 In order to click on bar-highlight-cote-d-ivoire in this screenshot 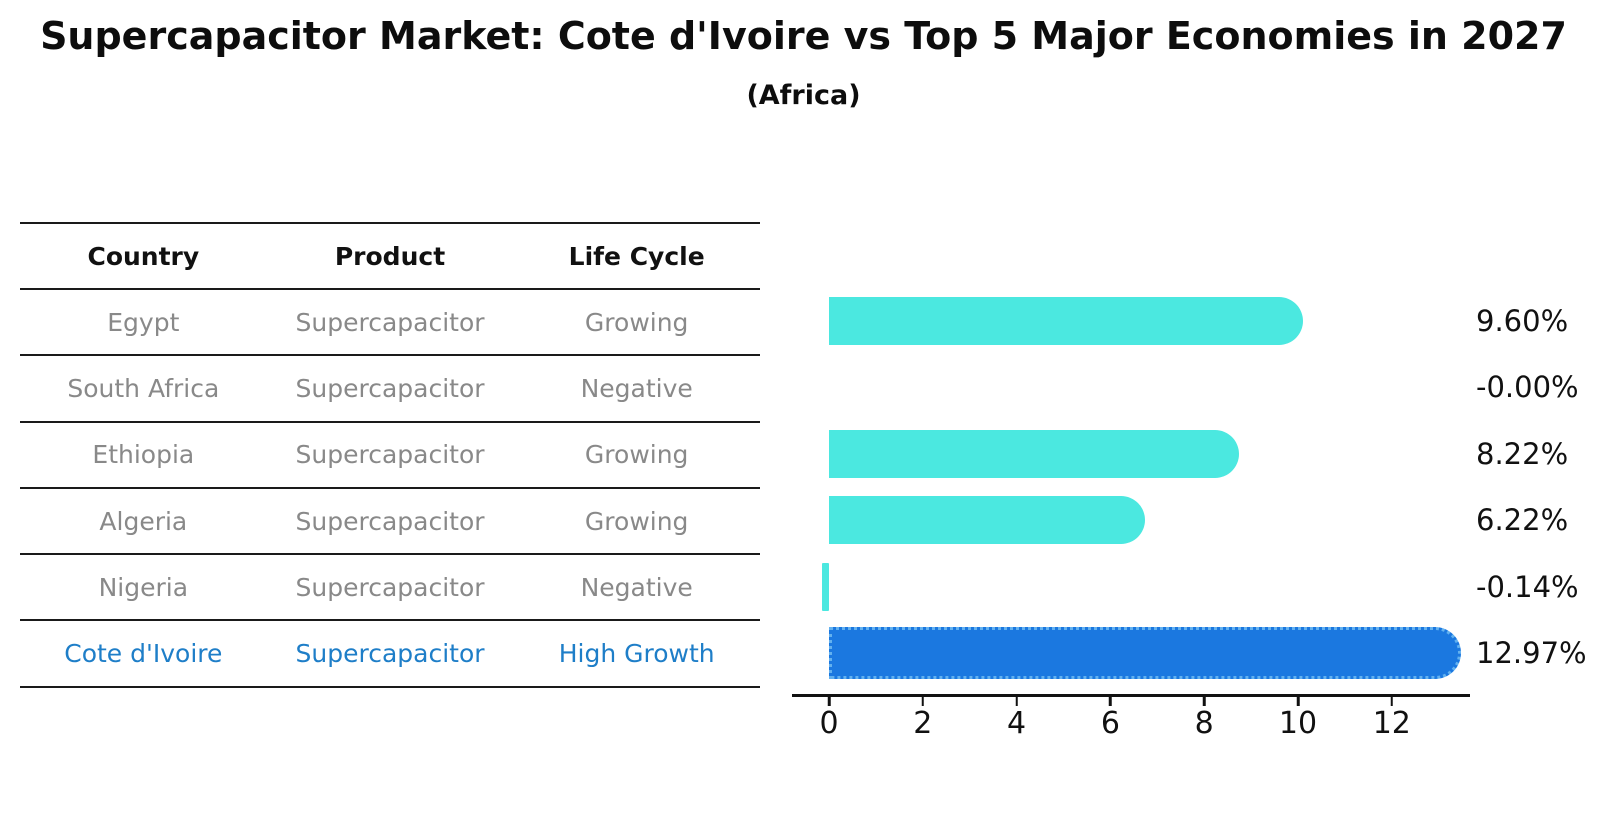, I will do `click(1145, 653)`.